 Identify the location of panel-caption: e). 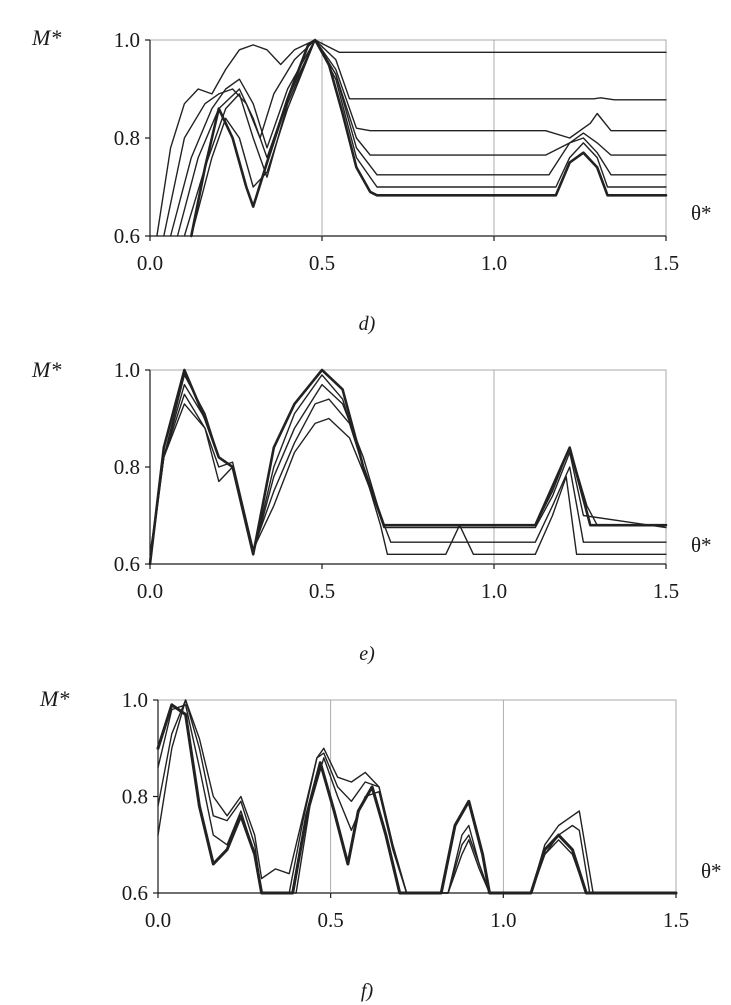
(367, 654).